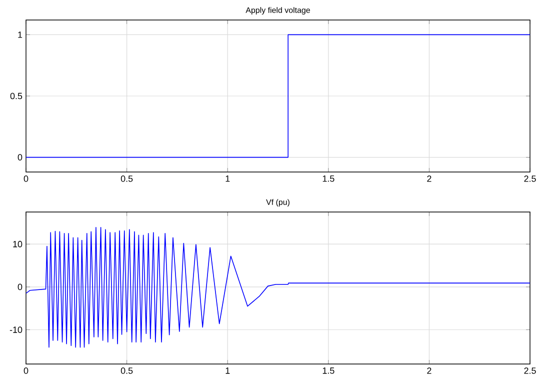  What do you see at coordinates (16, 329) in the screenshot?
I see `y-tick-label: -10` at bounding box center [16, 329].